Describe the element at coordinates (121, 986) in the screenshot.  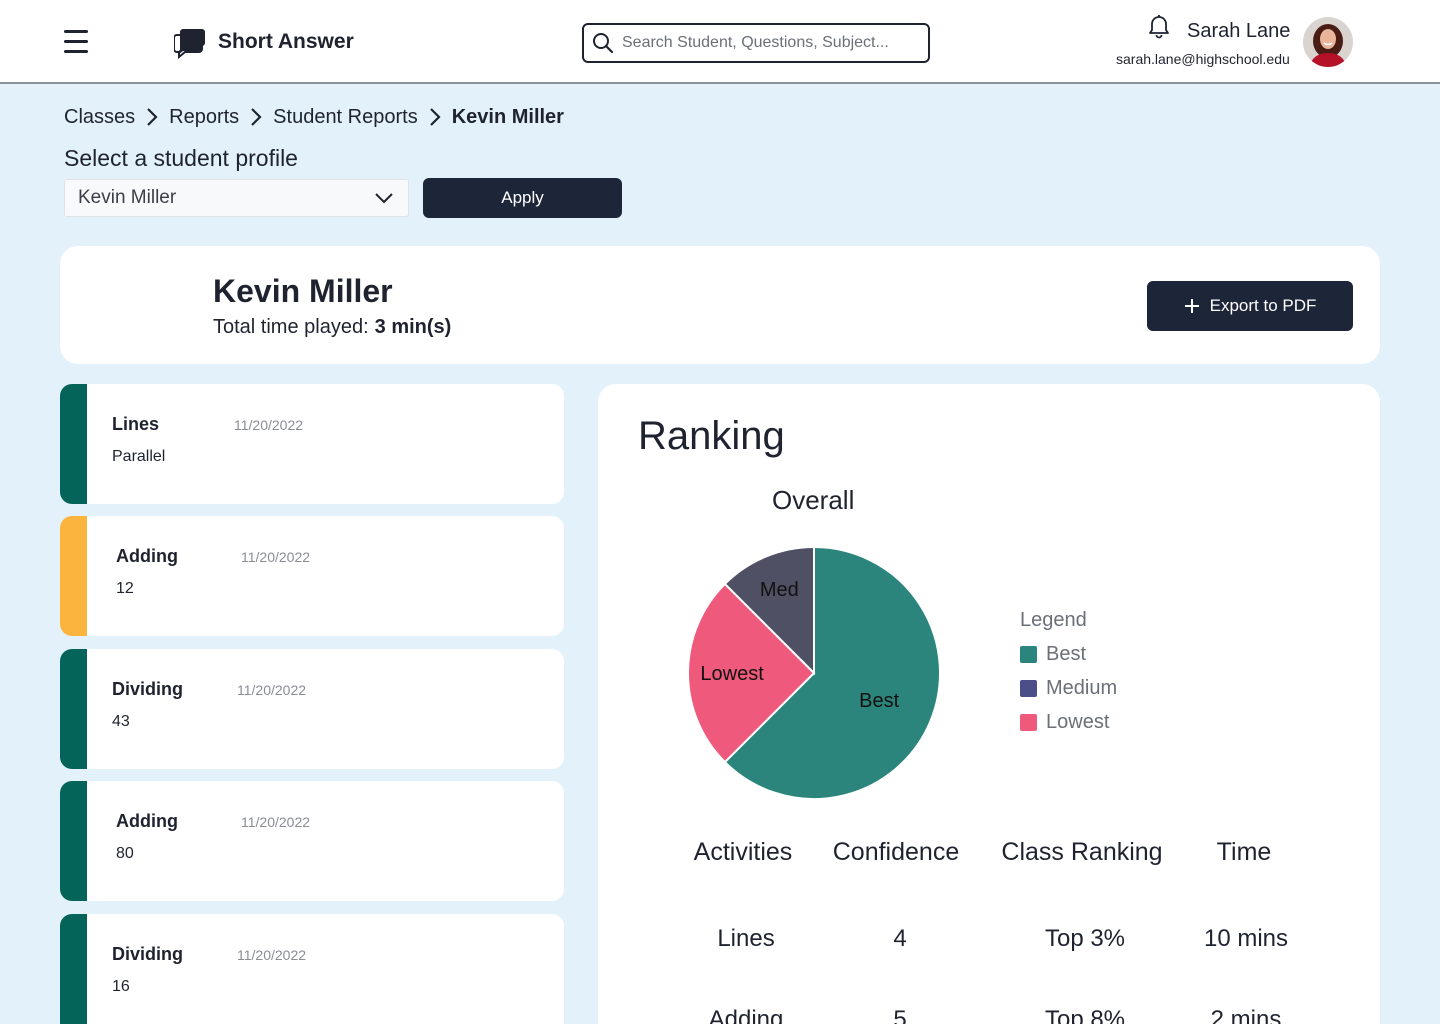
I see `activity-subtitle: 16` at that location.